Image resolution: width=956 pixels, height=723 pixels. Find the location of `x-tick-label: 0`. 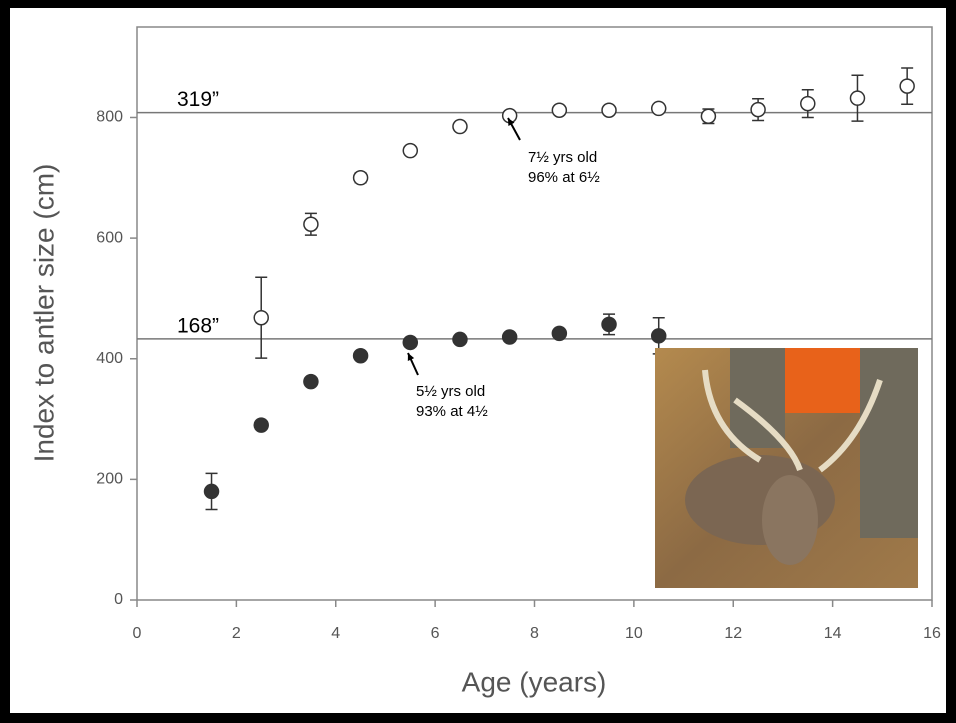

x-tick-label: 0 is located at coordinates (137, 633).